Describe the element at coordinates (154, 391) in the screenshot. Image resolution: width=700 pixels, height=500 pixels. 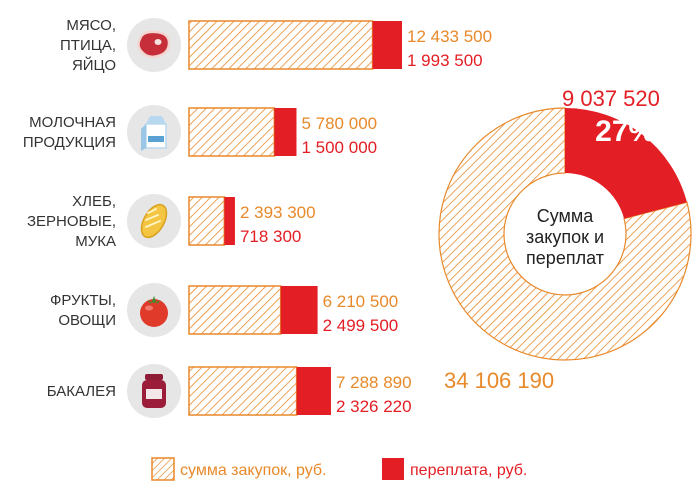
I see `jar-icon` at that location.